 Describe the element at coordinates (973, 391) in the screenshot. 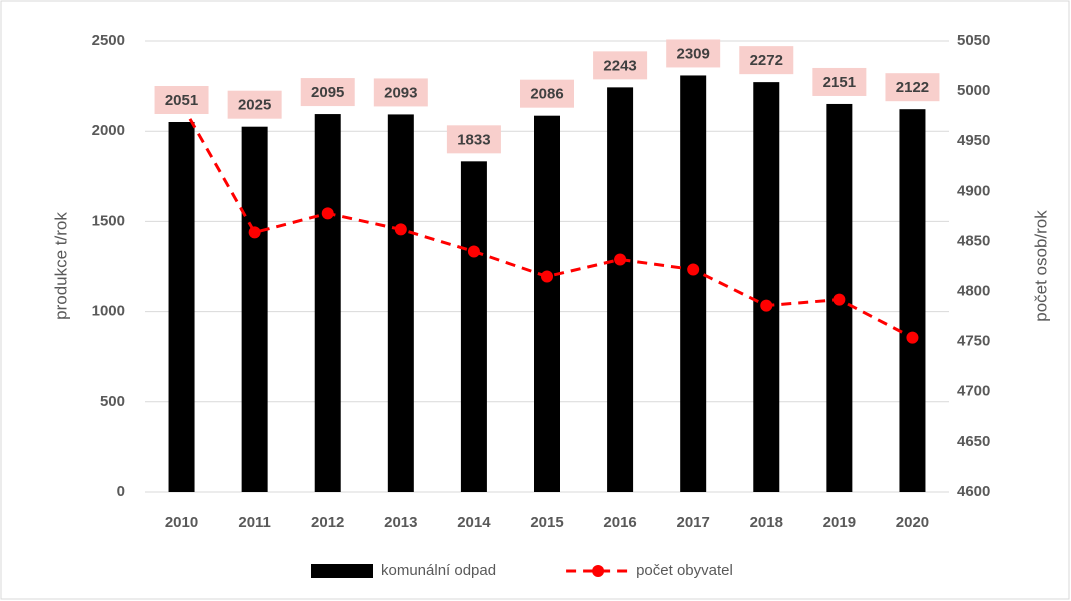

I see `y2-tick-label: 4700` at that location.